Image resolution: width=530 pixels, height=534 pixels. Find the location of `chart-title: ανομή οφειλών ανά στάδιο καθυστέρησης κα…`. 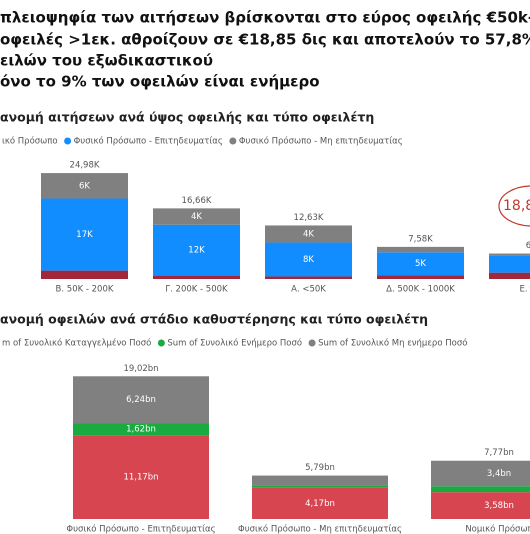

chart-title: ανομή οφειλών ανά στάδιο καθυστέρησης κα… is located at coordinates (214, 319).